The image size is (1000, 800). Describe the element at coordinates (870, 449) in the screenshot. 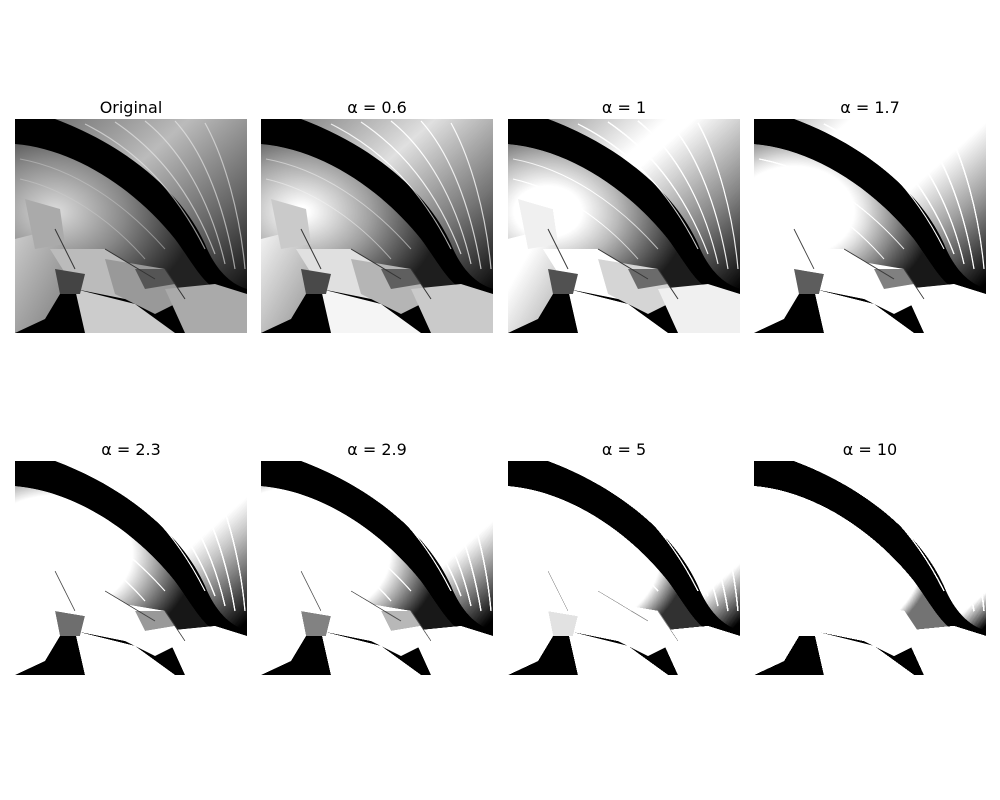

I see `panel-title: α = 10` at that location.